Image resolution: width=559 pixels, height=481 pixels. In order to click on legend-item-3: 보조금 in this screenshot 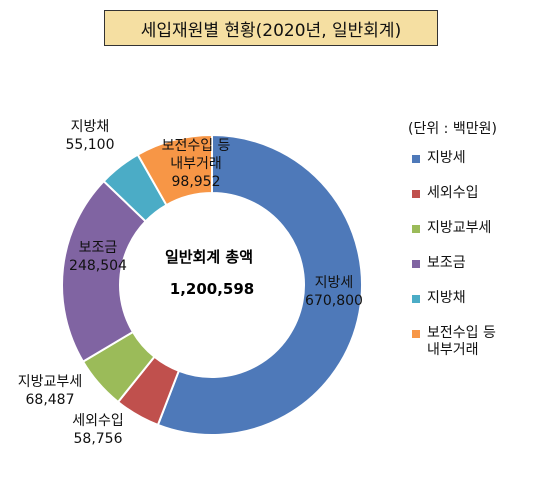, I will do `click(483, 263)`.